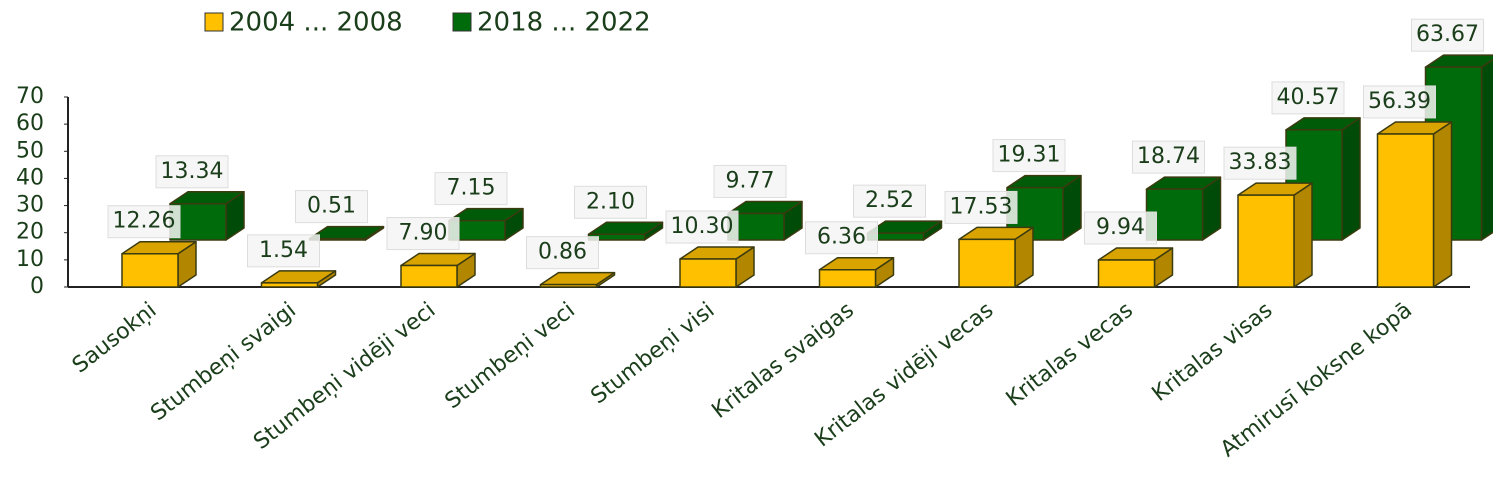 The width and height of the screenshot is (1493, 502). I want to click on y-tick-label: 60, so click(30, 123).